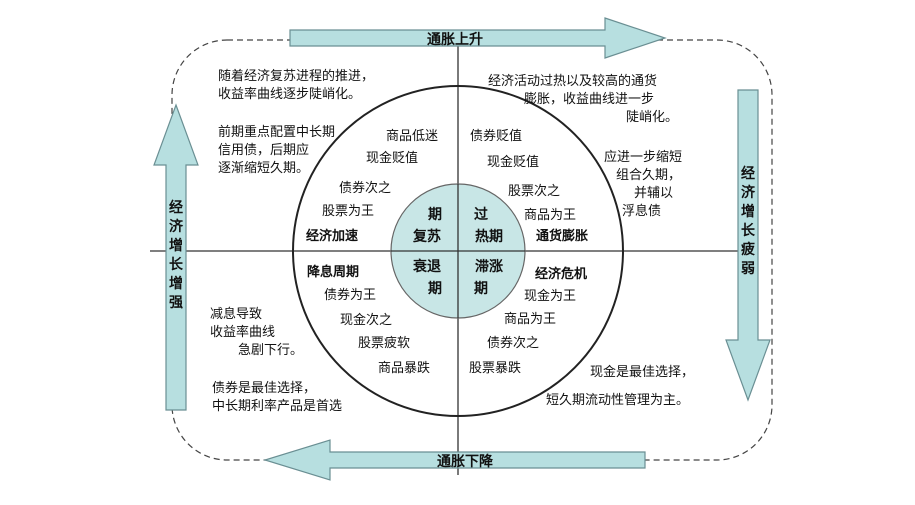 This screenshot has height=505, width=915. I want to click on ring-text: 现金次之, so click(366, 320).